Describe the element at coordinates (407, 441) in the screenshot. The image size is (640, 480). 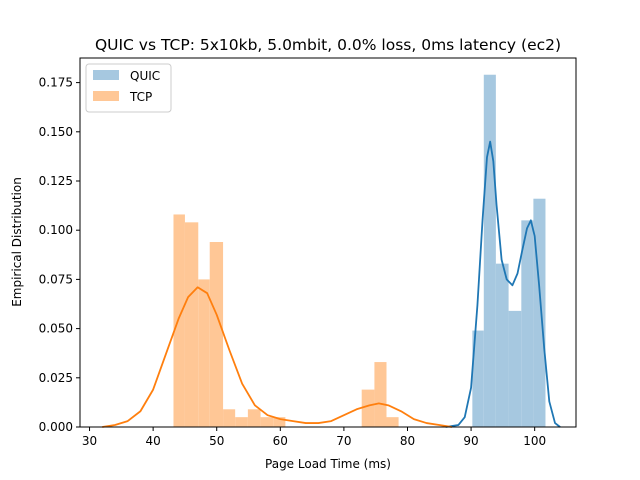
I see `x-tick-label: 80` at that location.